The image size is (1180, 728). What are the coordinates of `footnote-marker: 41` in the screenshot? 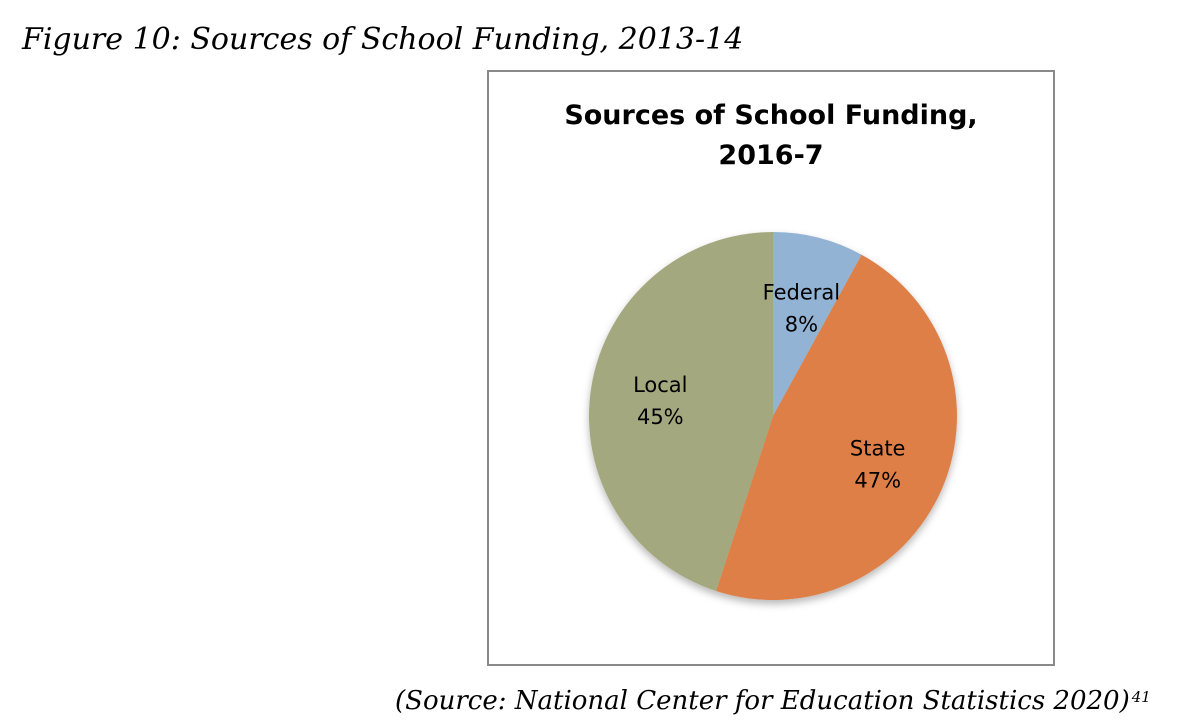 It's located at (1141, 697).